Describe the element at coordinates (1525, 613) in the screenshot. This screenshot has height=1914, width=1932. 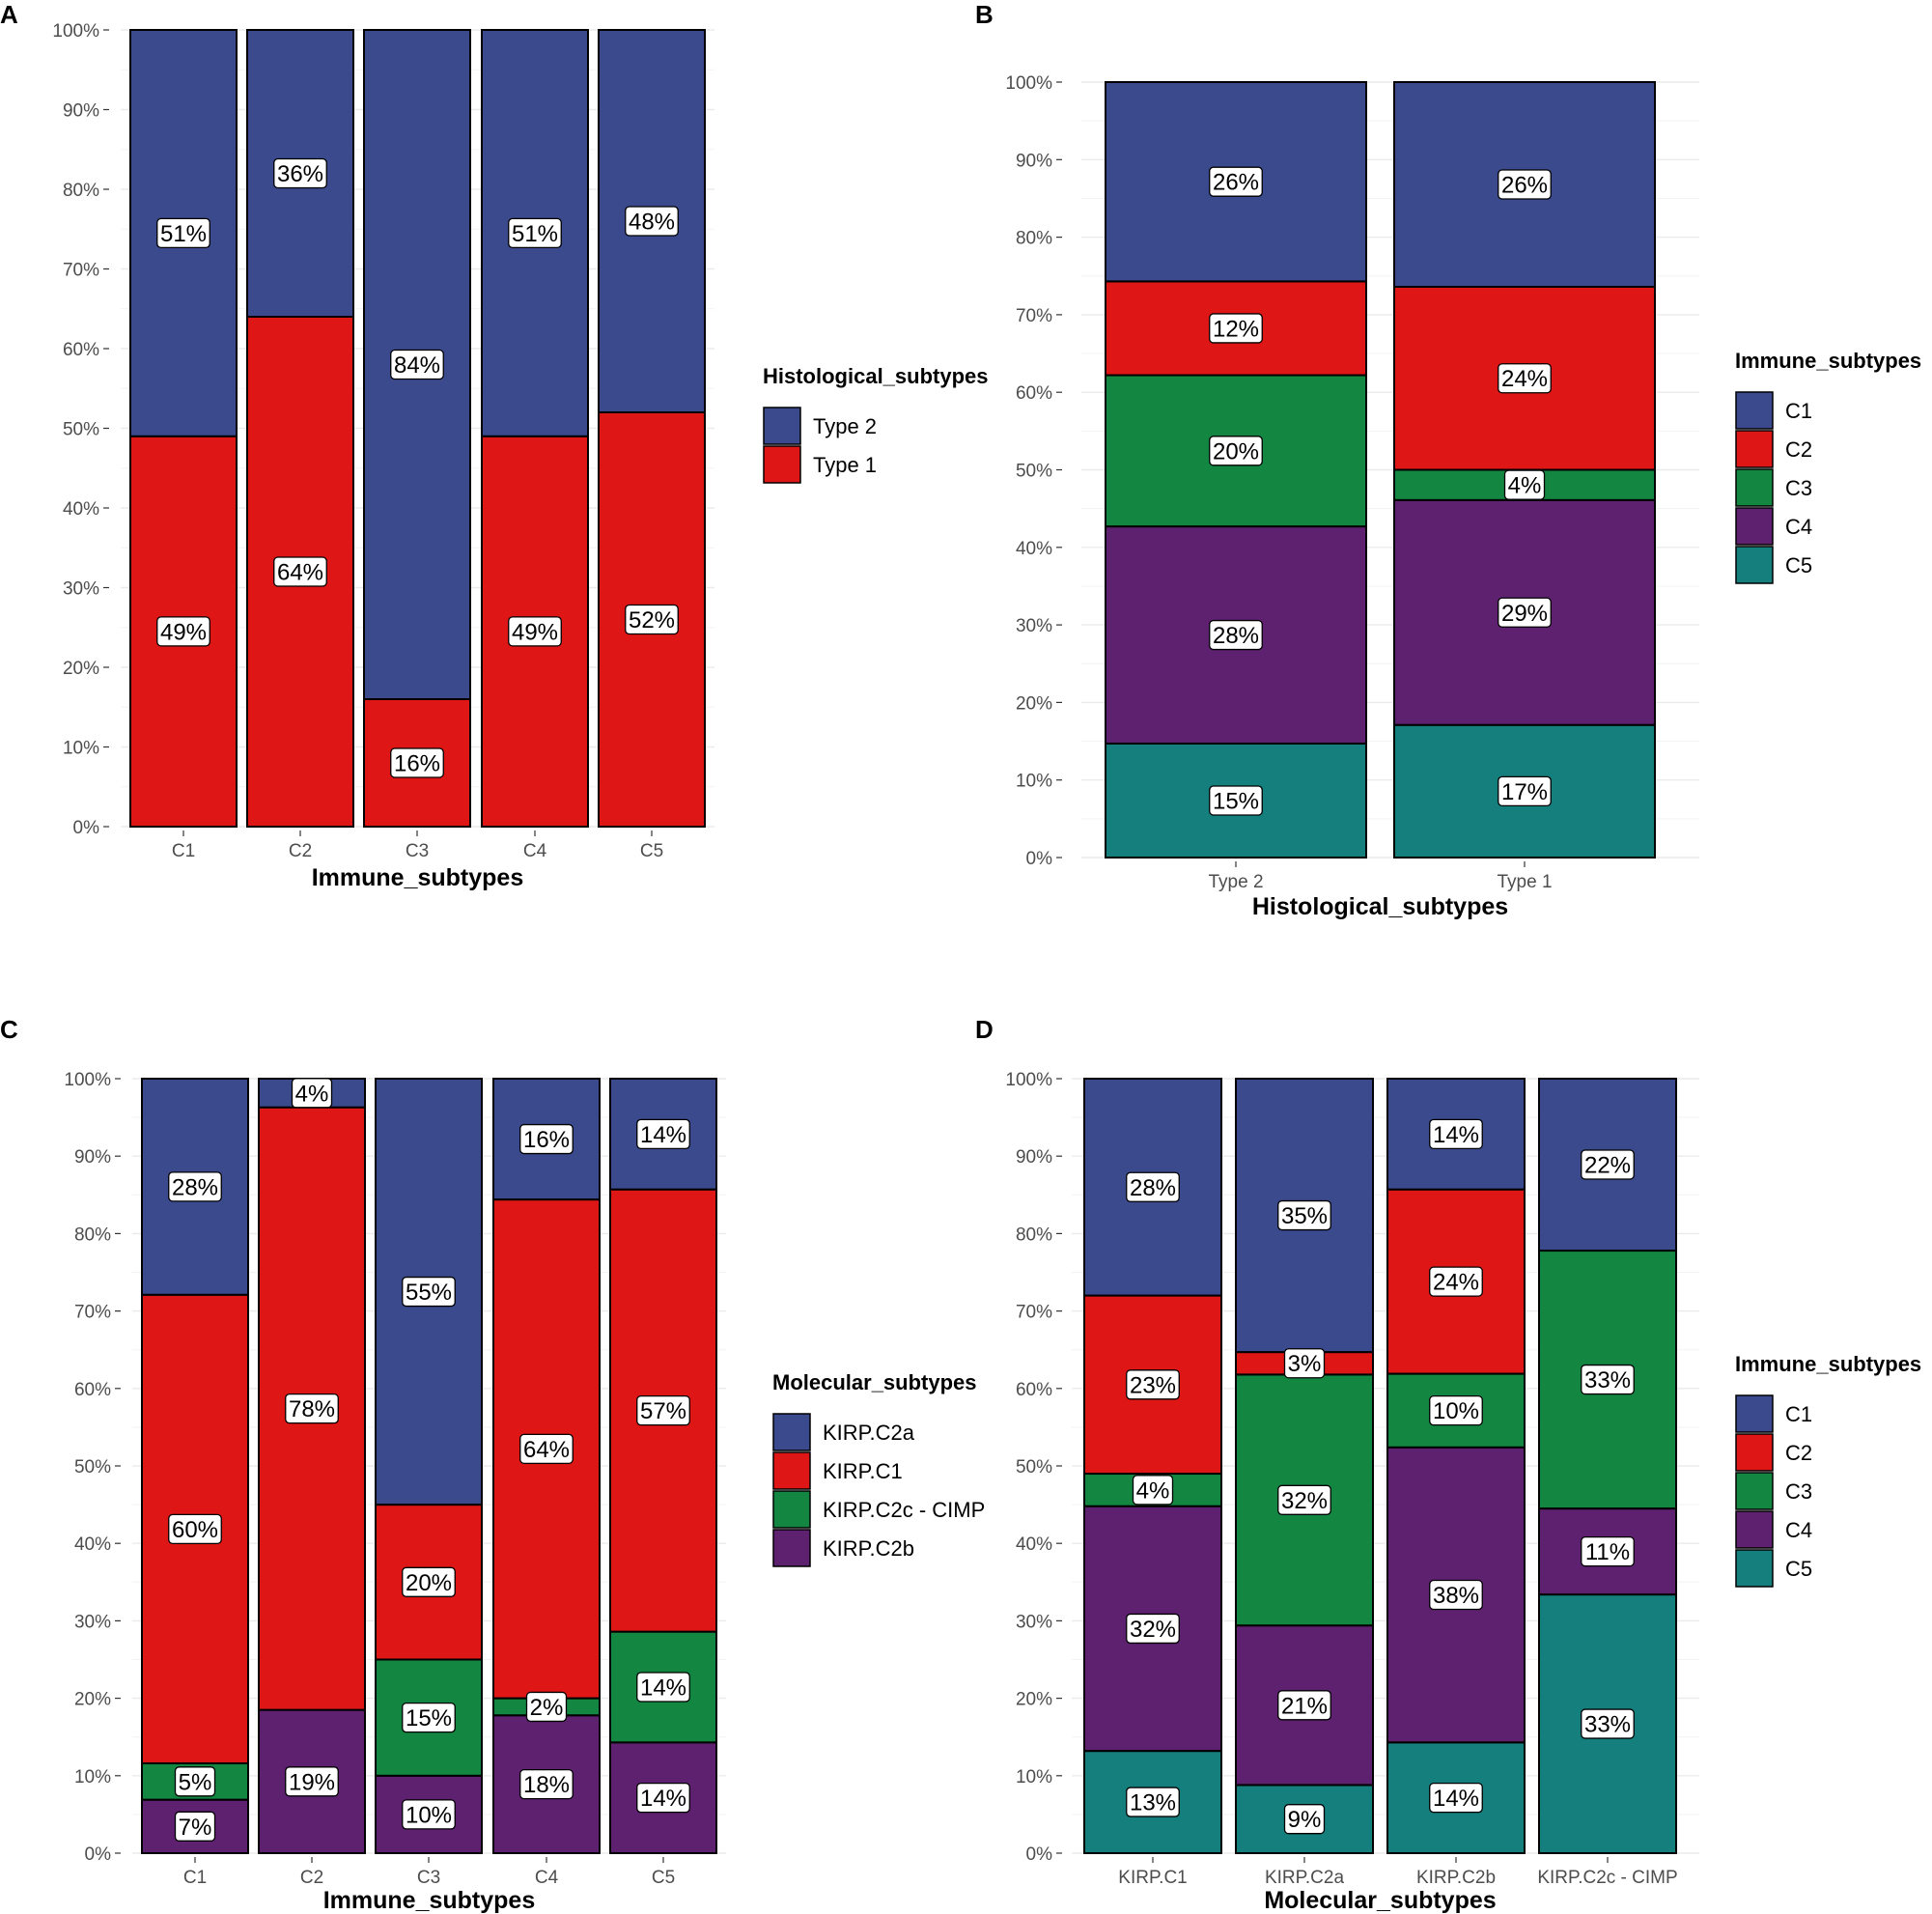
I see `data-label: 29%` at that location.